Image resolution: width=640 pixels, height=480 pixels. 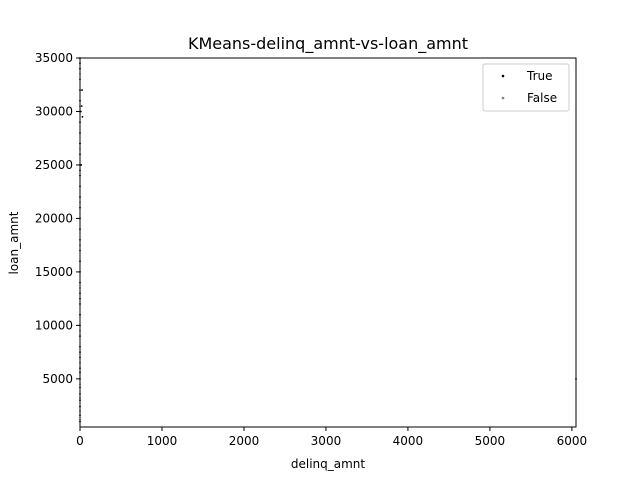 What do you see at coordinates (244, 441) in the screenshot?
I see `x-tick-label: 2000` at bounding box center [244, 441].